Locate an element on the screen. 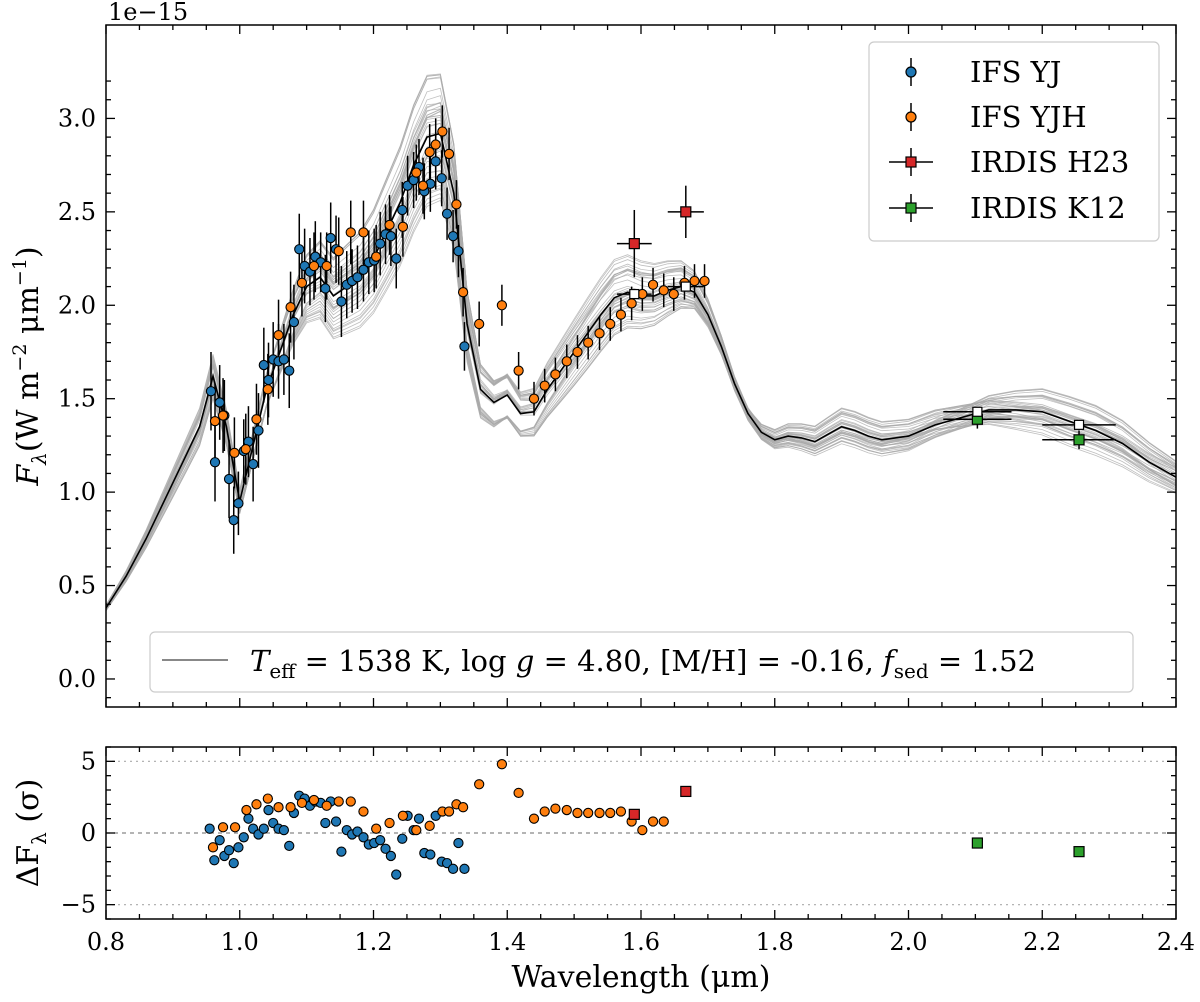  x-tick-label: 1.4 is located at coordinates (507, 942).